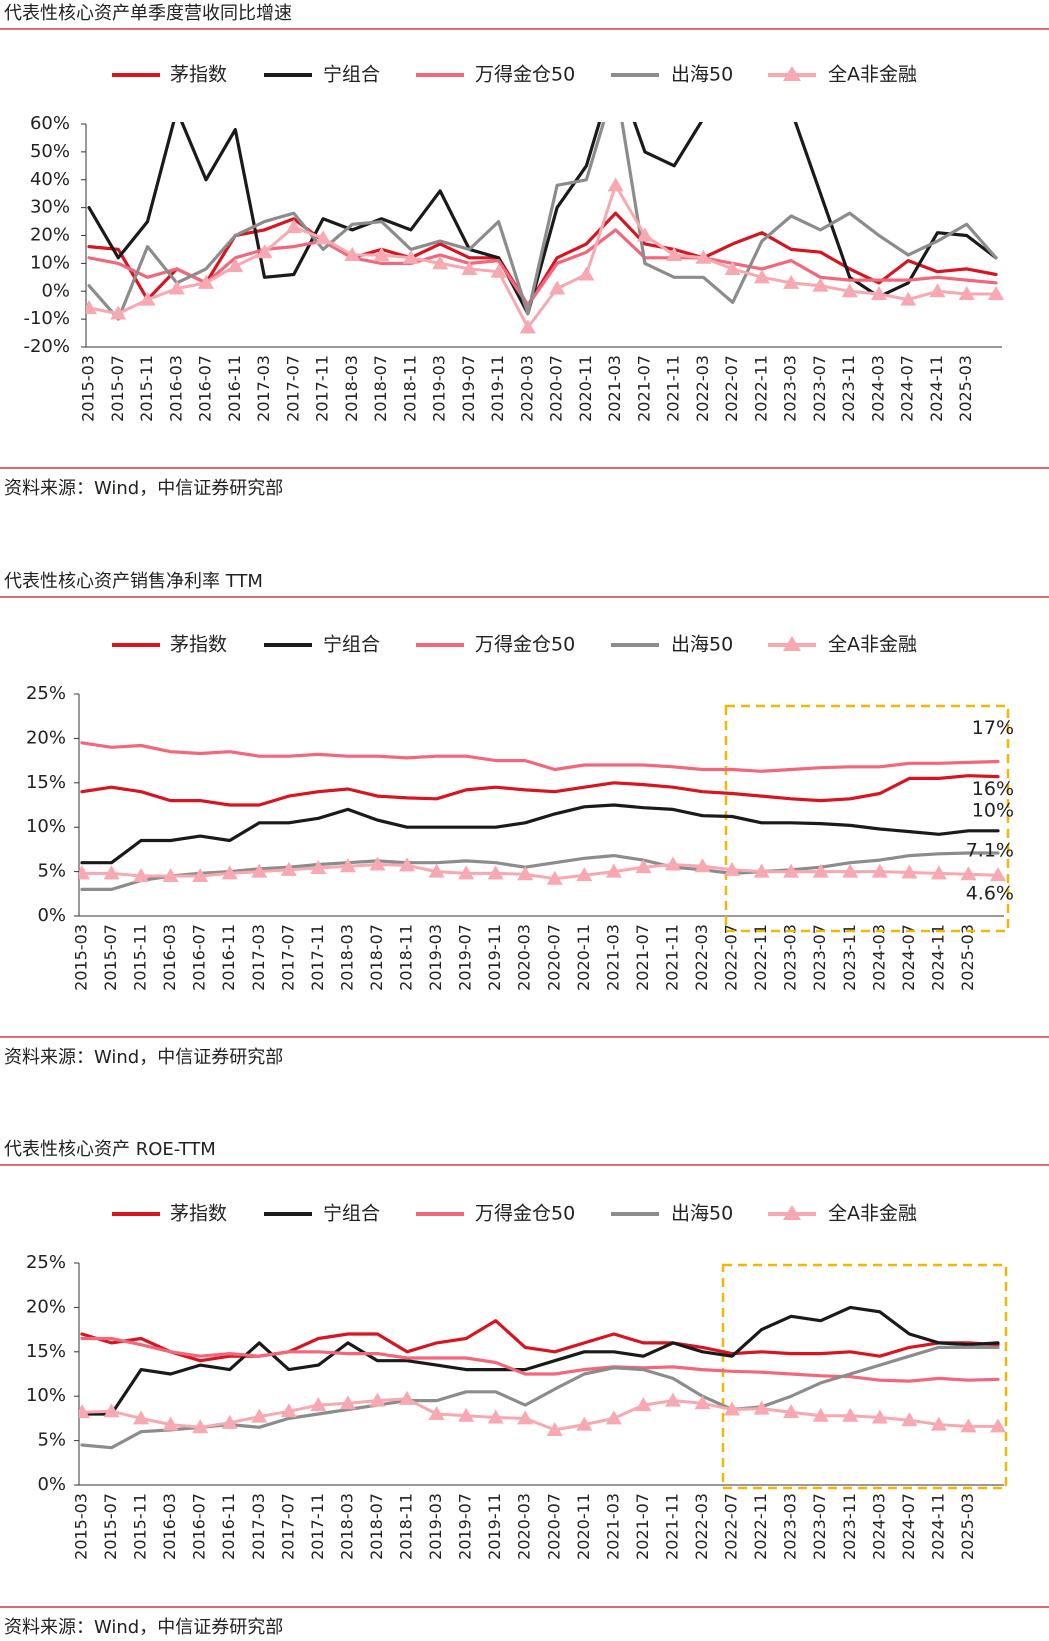 This screenshot has height=1641, width=1049. Describe the element at coordinates (51, 871) in the screenshot. I see `y-tick-label: 5%` at that location.